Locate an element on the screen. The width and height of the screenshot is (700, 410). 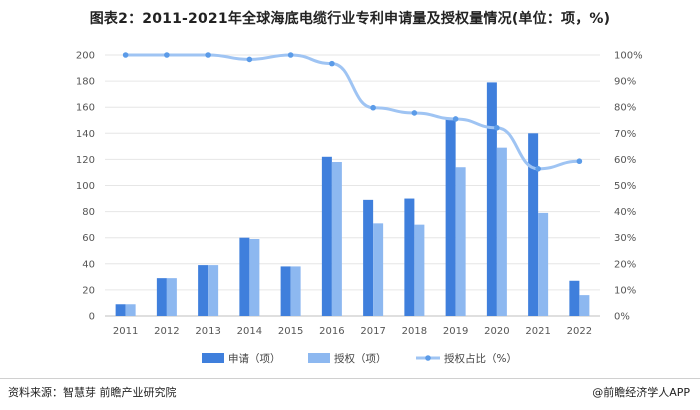
footer-divider is located at coordinates (350, 378).